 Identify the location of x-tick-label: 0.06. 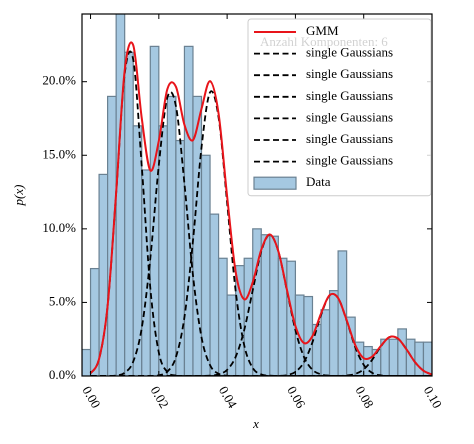
(296, 397).